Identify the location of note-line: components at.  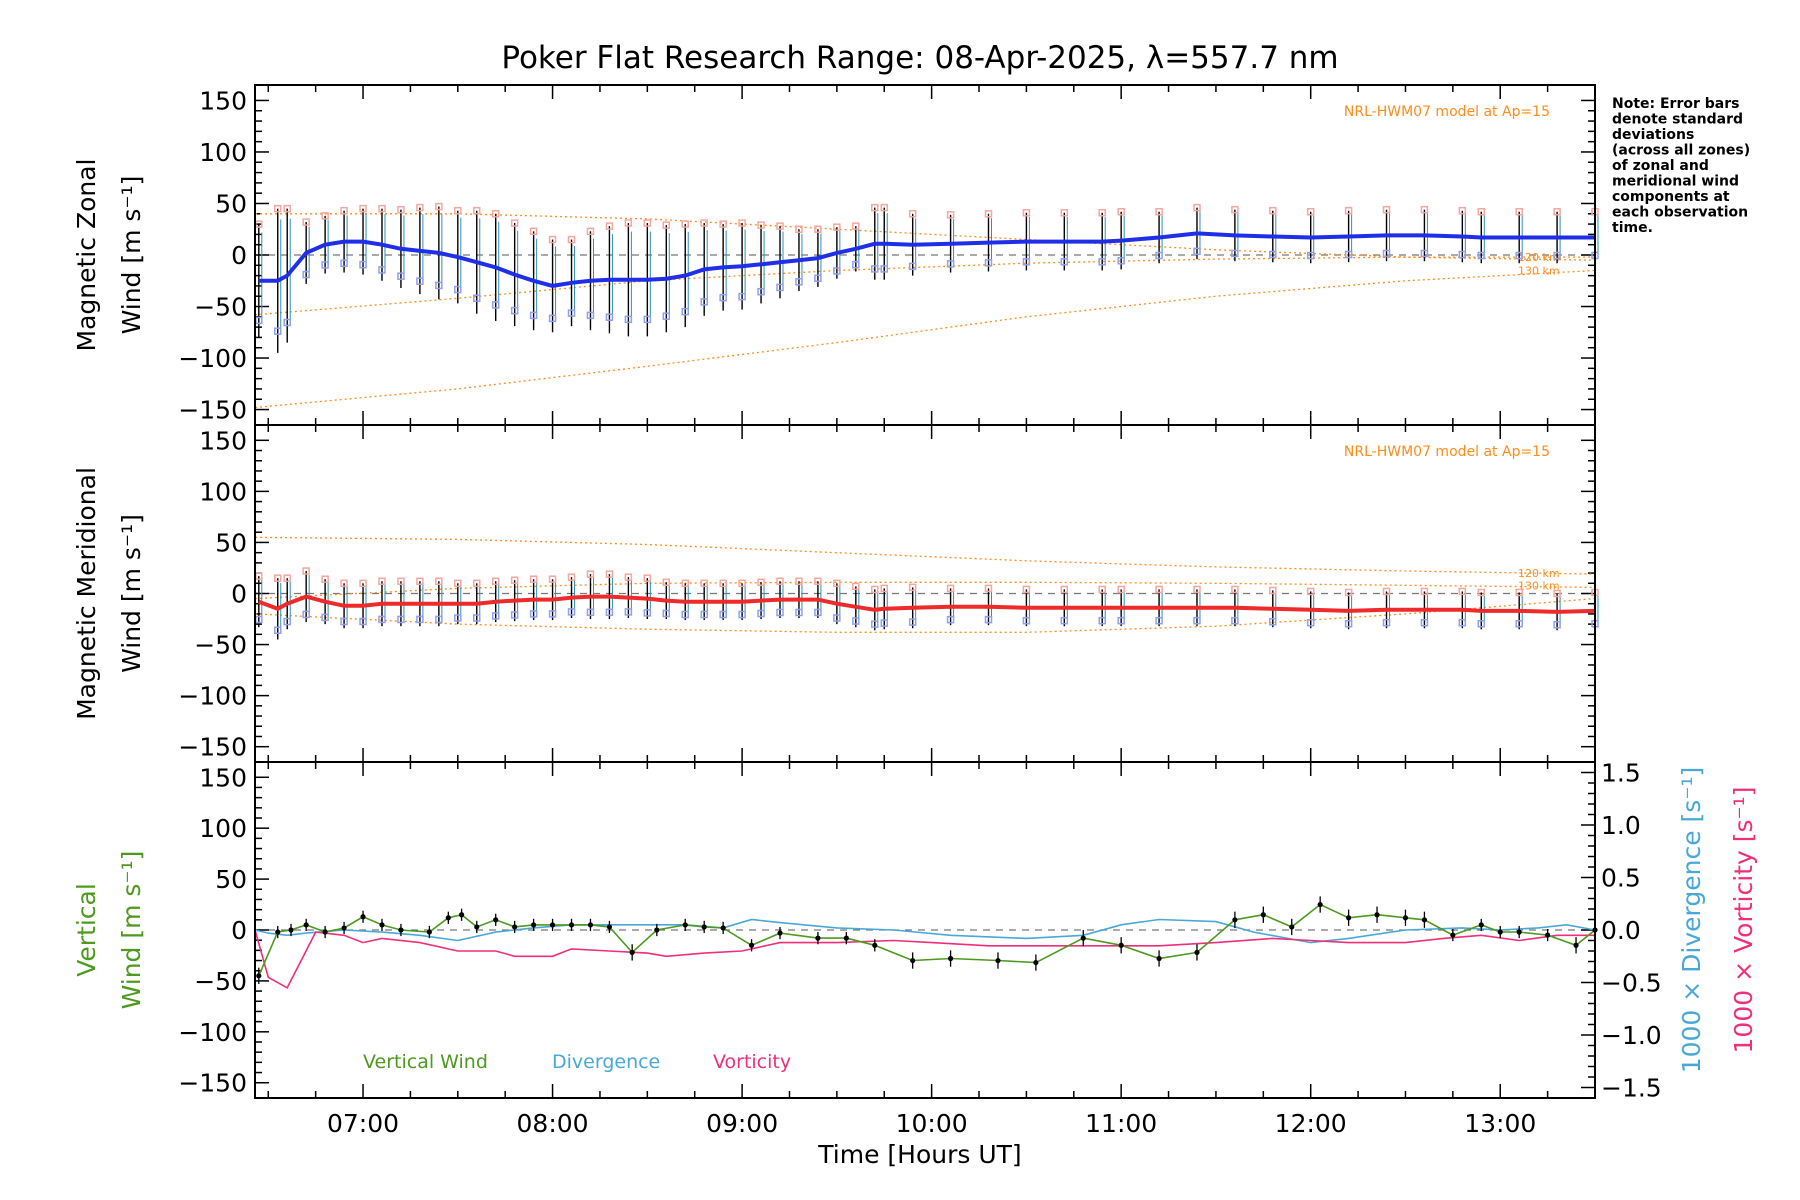
(1671, 197).